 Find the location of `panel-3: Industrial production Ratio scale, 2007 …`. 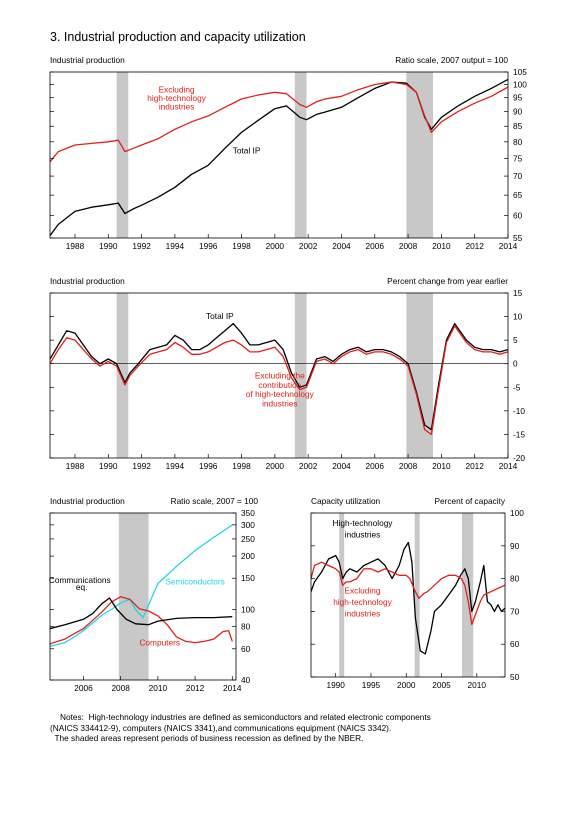

panel-3: Industrial production Ratio scale, 2007 … is located at coordinates (154, 594).